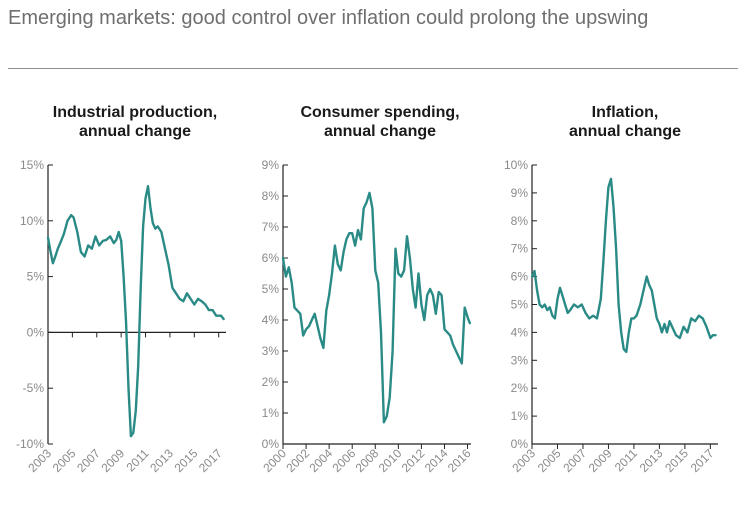  I want to click on chart-title-line: Inflation,, so click(625, 112).